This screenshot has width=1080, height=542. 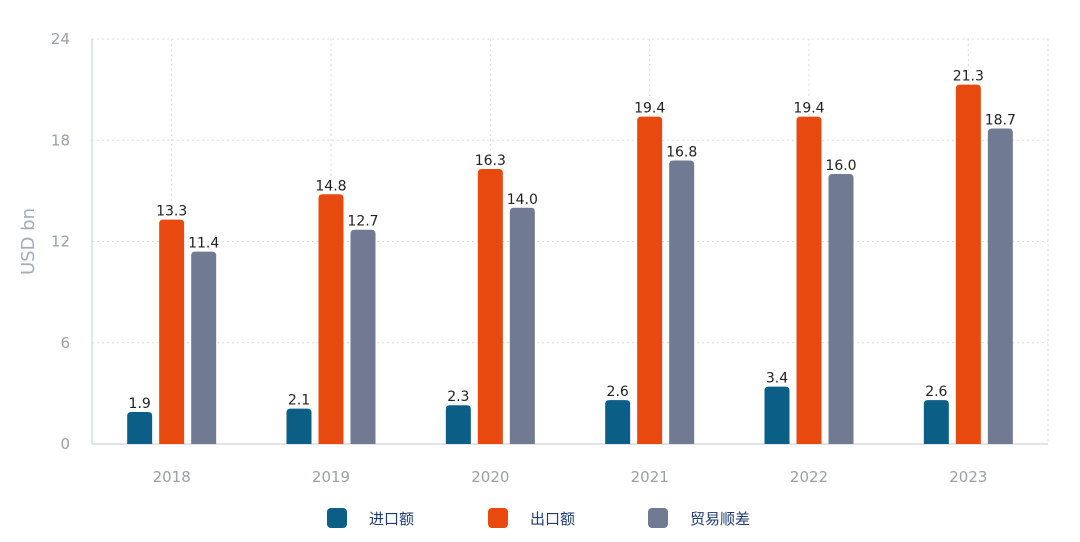 What do you see at coordinates (60, 39) in the screenshot?
I see `y-tick-label: 24` at bounding box center [60, 39].